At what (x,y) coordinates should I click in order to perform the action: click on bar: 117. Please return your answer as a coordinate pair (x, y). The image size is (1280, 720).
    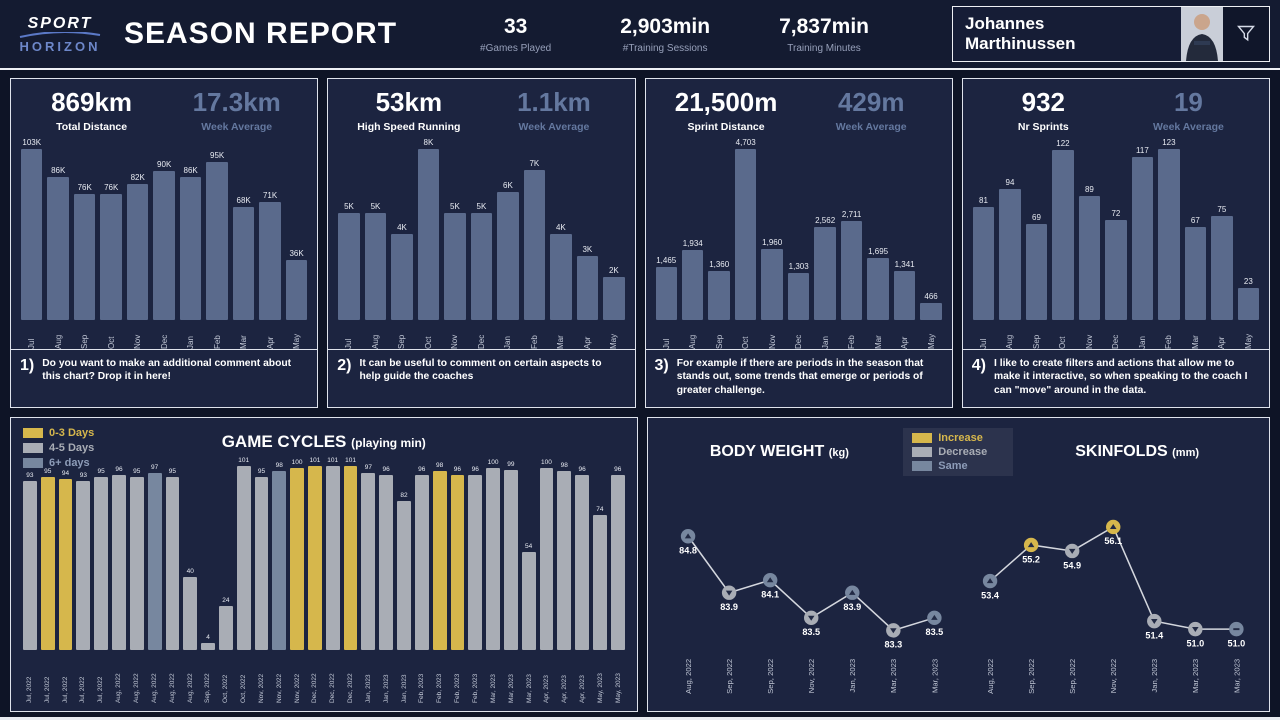
    Looking at the image, I should click on (1142, 233).